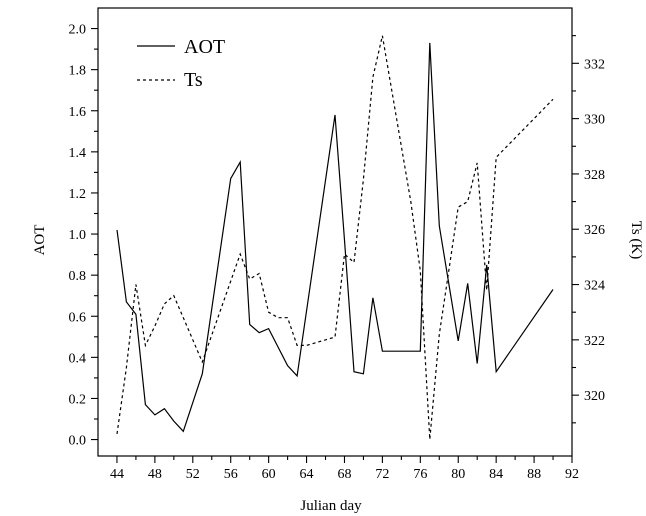  Describe the element at coordinates (594, 286) in the screenshot. I see `right-y-tick-label: 324` at that location.